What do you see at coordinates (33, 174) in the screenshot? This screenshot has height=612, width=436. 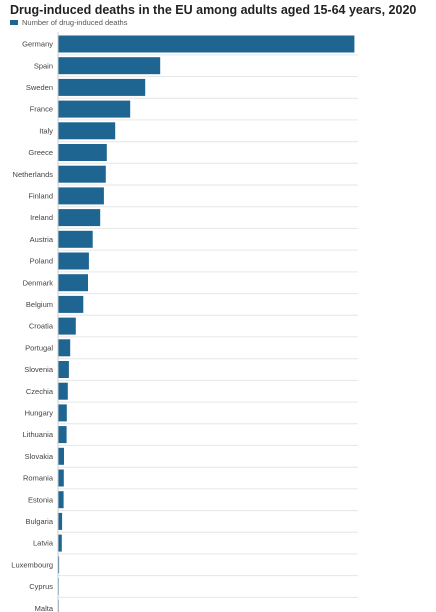 I see `category-label: Netherlands` at bounding box center [33, 174].